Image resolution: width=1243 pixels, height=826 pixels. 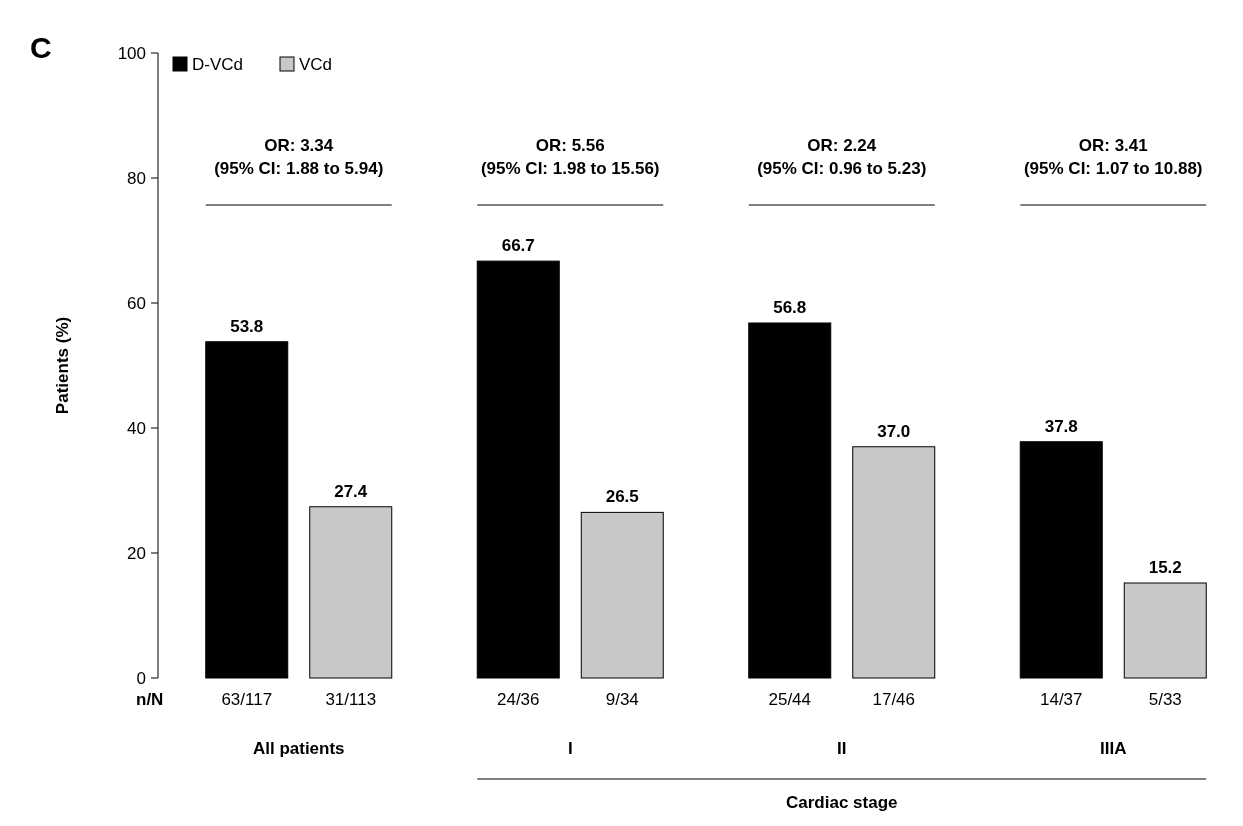 What do you see at coordinates (570, 157) in the screenshot?
I see `annotation: OR: 5.56 (95% CI: 1.98 to 15.56)` at bounding box center [570, 157].